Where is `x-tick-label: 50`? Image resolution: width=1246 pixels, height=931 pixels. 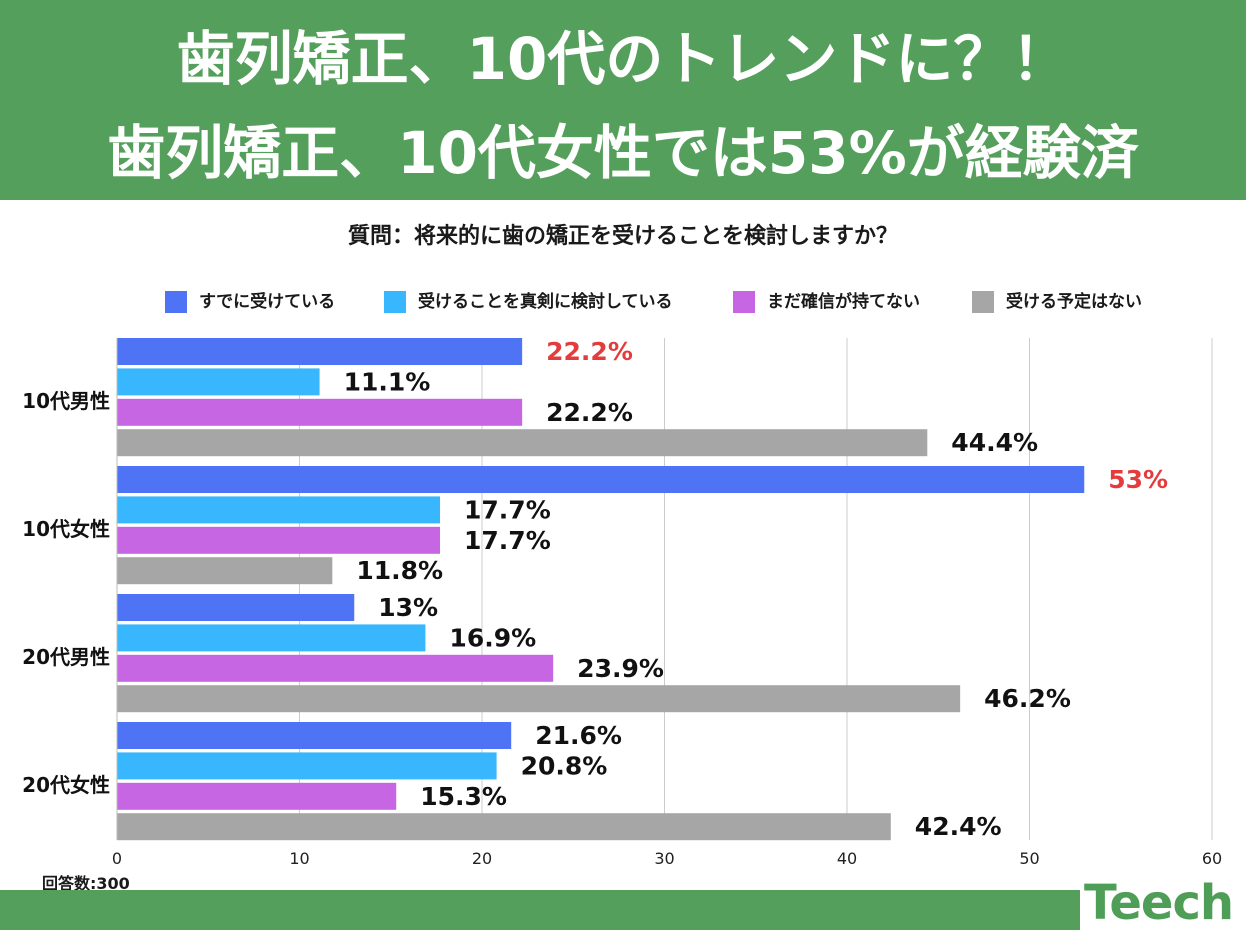 x-tick-label: 50 is located at coordinates (1029, 858).